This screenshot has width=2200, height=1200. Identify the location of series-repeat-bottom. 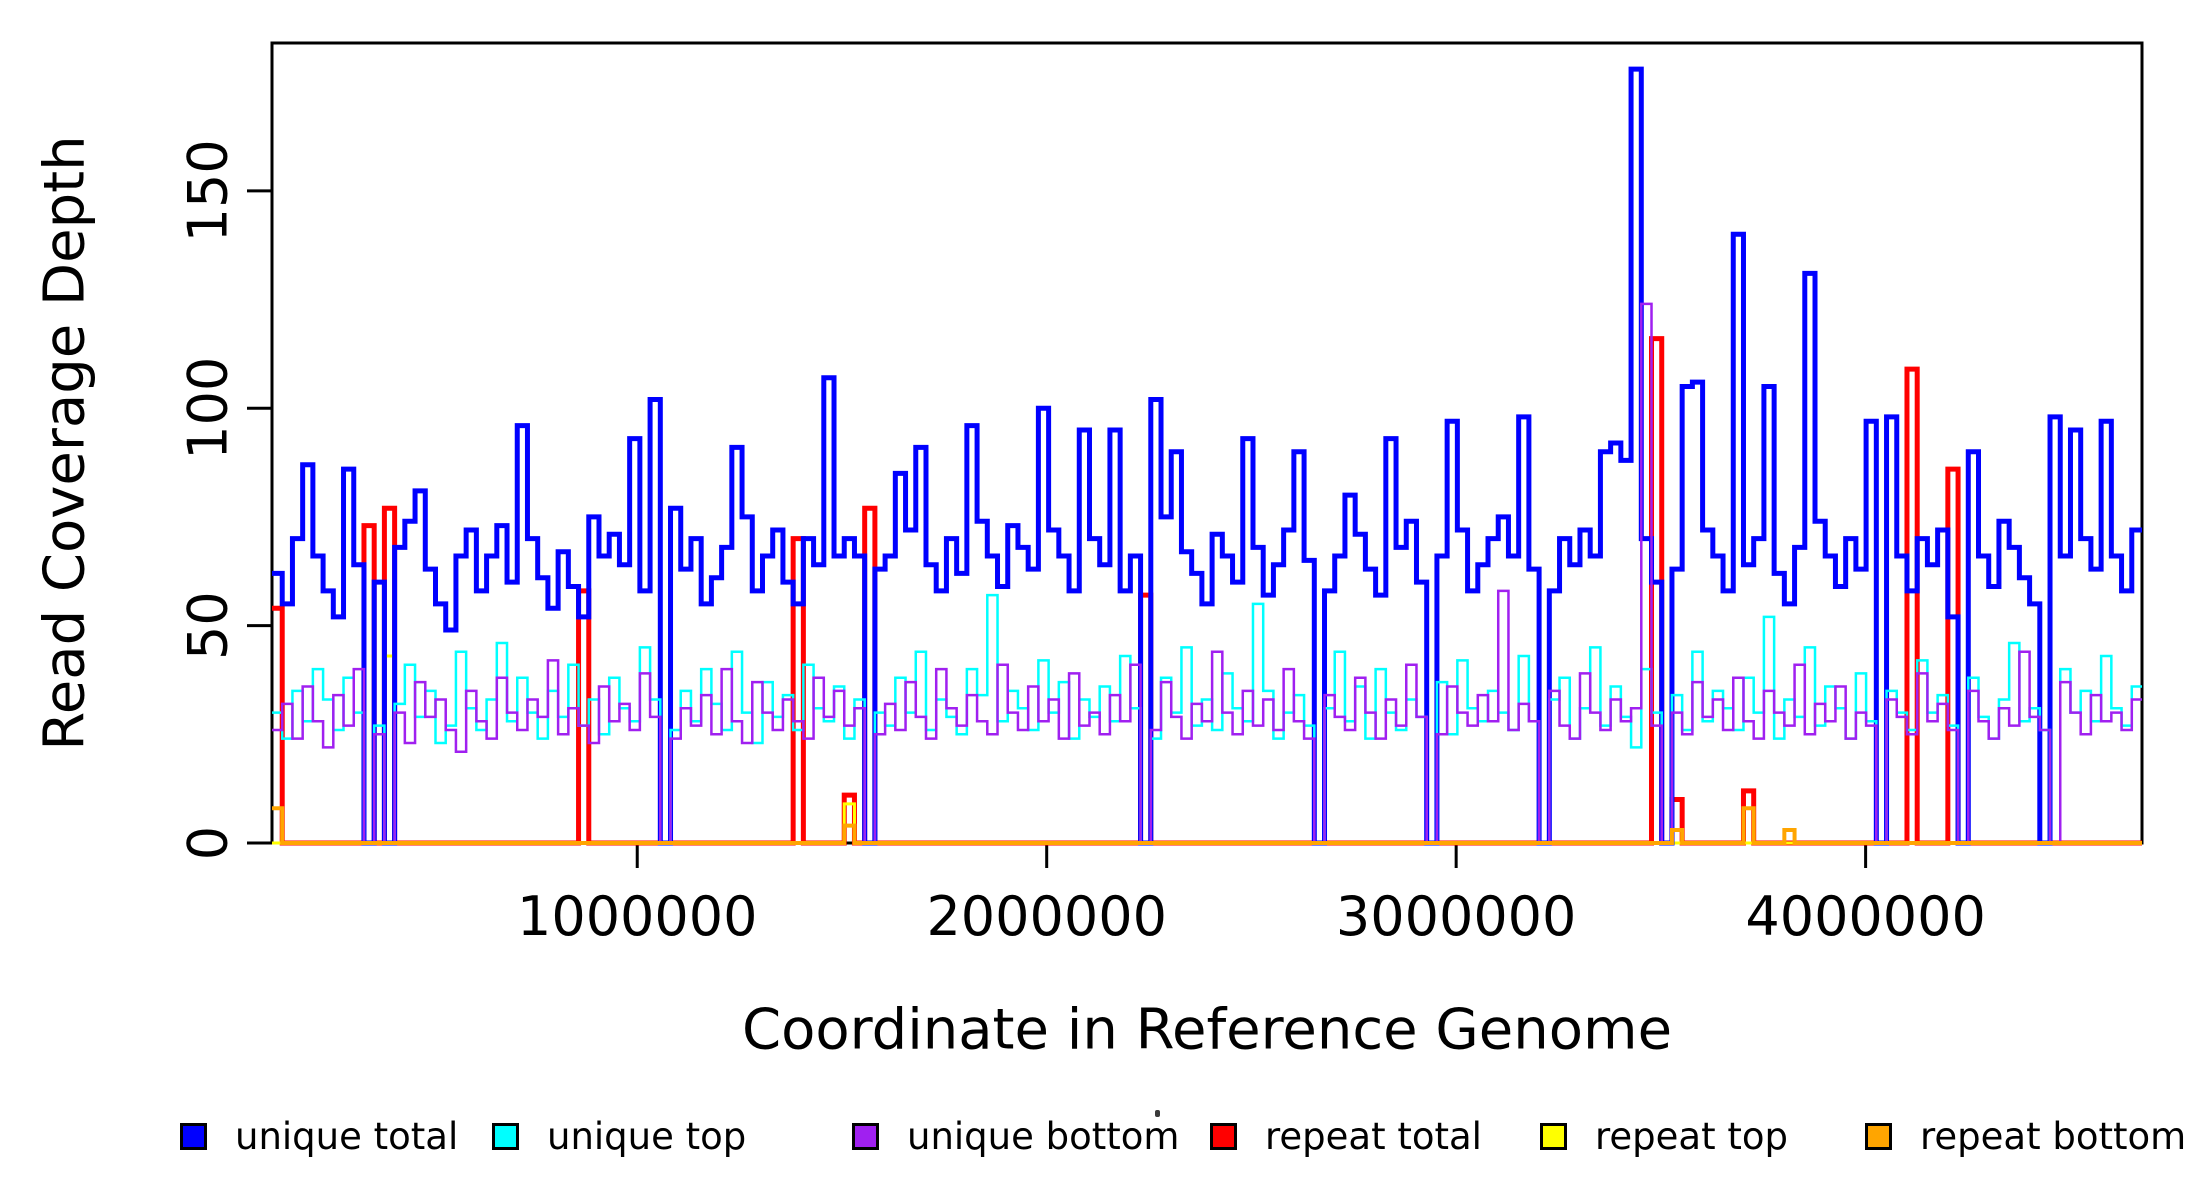
(1207, 825).